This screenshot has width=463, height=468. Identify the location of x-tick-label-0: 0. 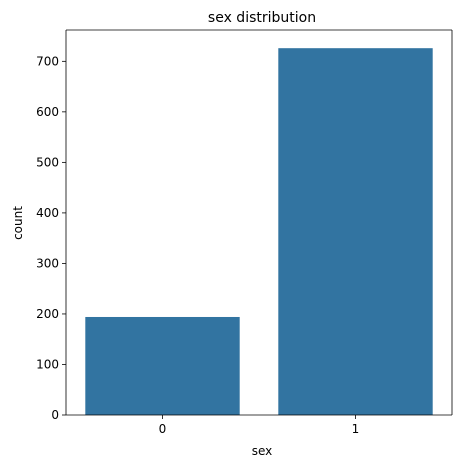
(163, 429).